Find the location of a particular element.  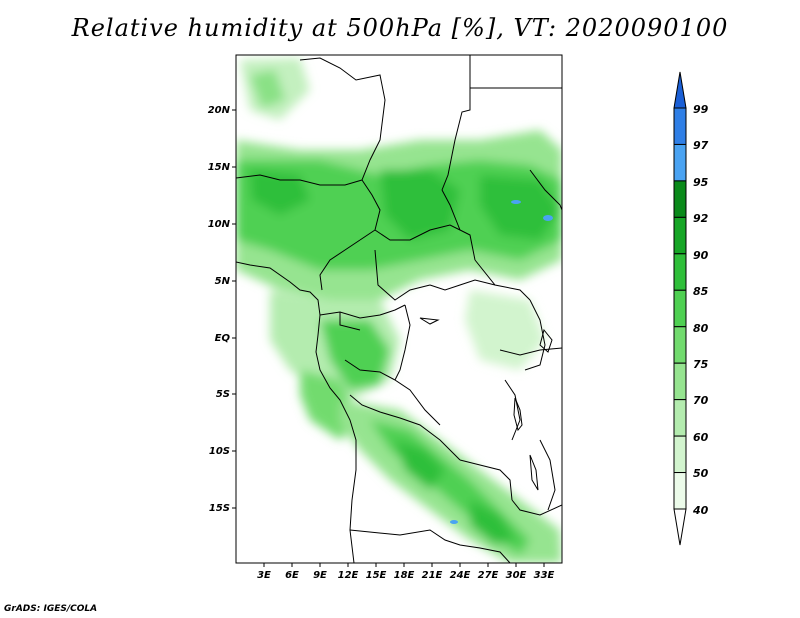

lat-label: 20N is located at coordinates (219, 110).